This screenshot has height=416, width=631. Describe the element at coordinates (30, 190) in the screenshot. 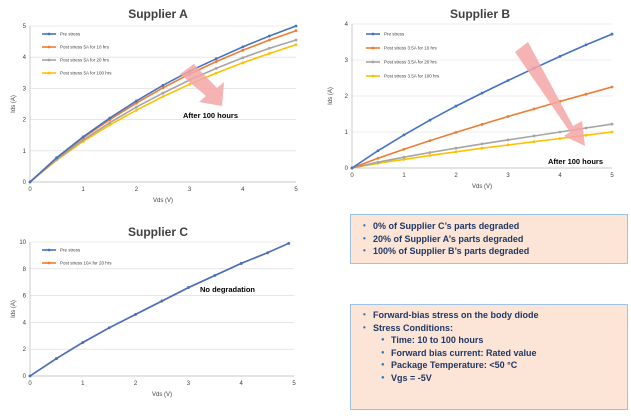

I see `x-tick-label: 0` at that location.